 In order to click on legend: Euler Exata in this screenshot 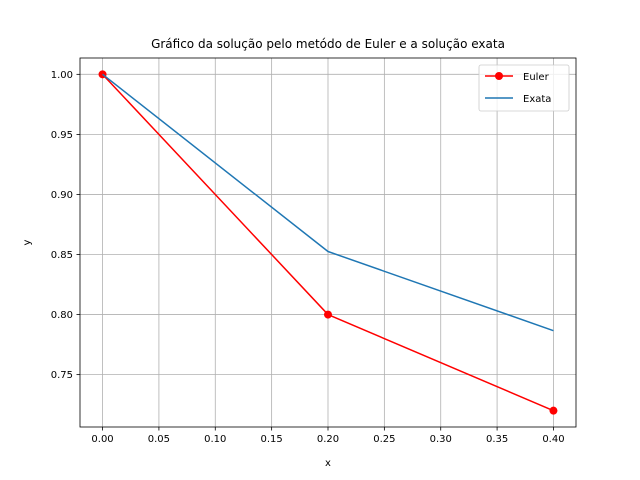, I will do `click(524, 88)`.